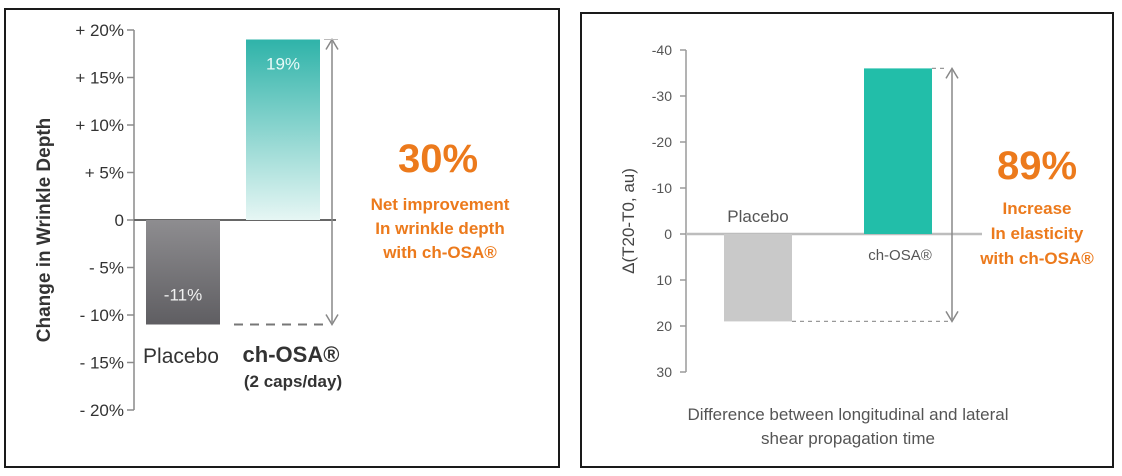  I want to click on data-label-placebo: -11%, so click(183, 295).